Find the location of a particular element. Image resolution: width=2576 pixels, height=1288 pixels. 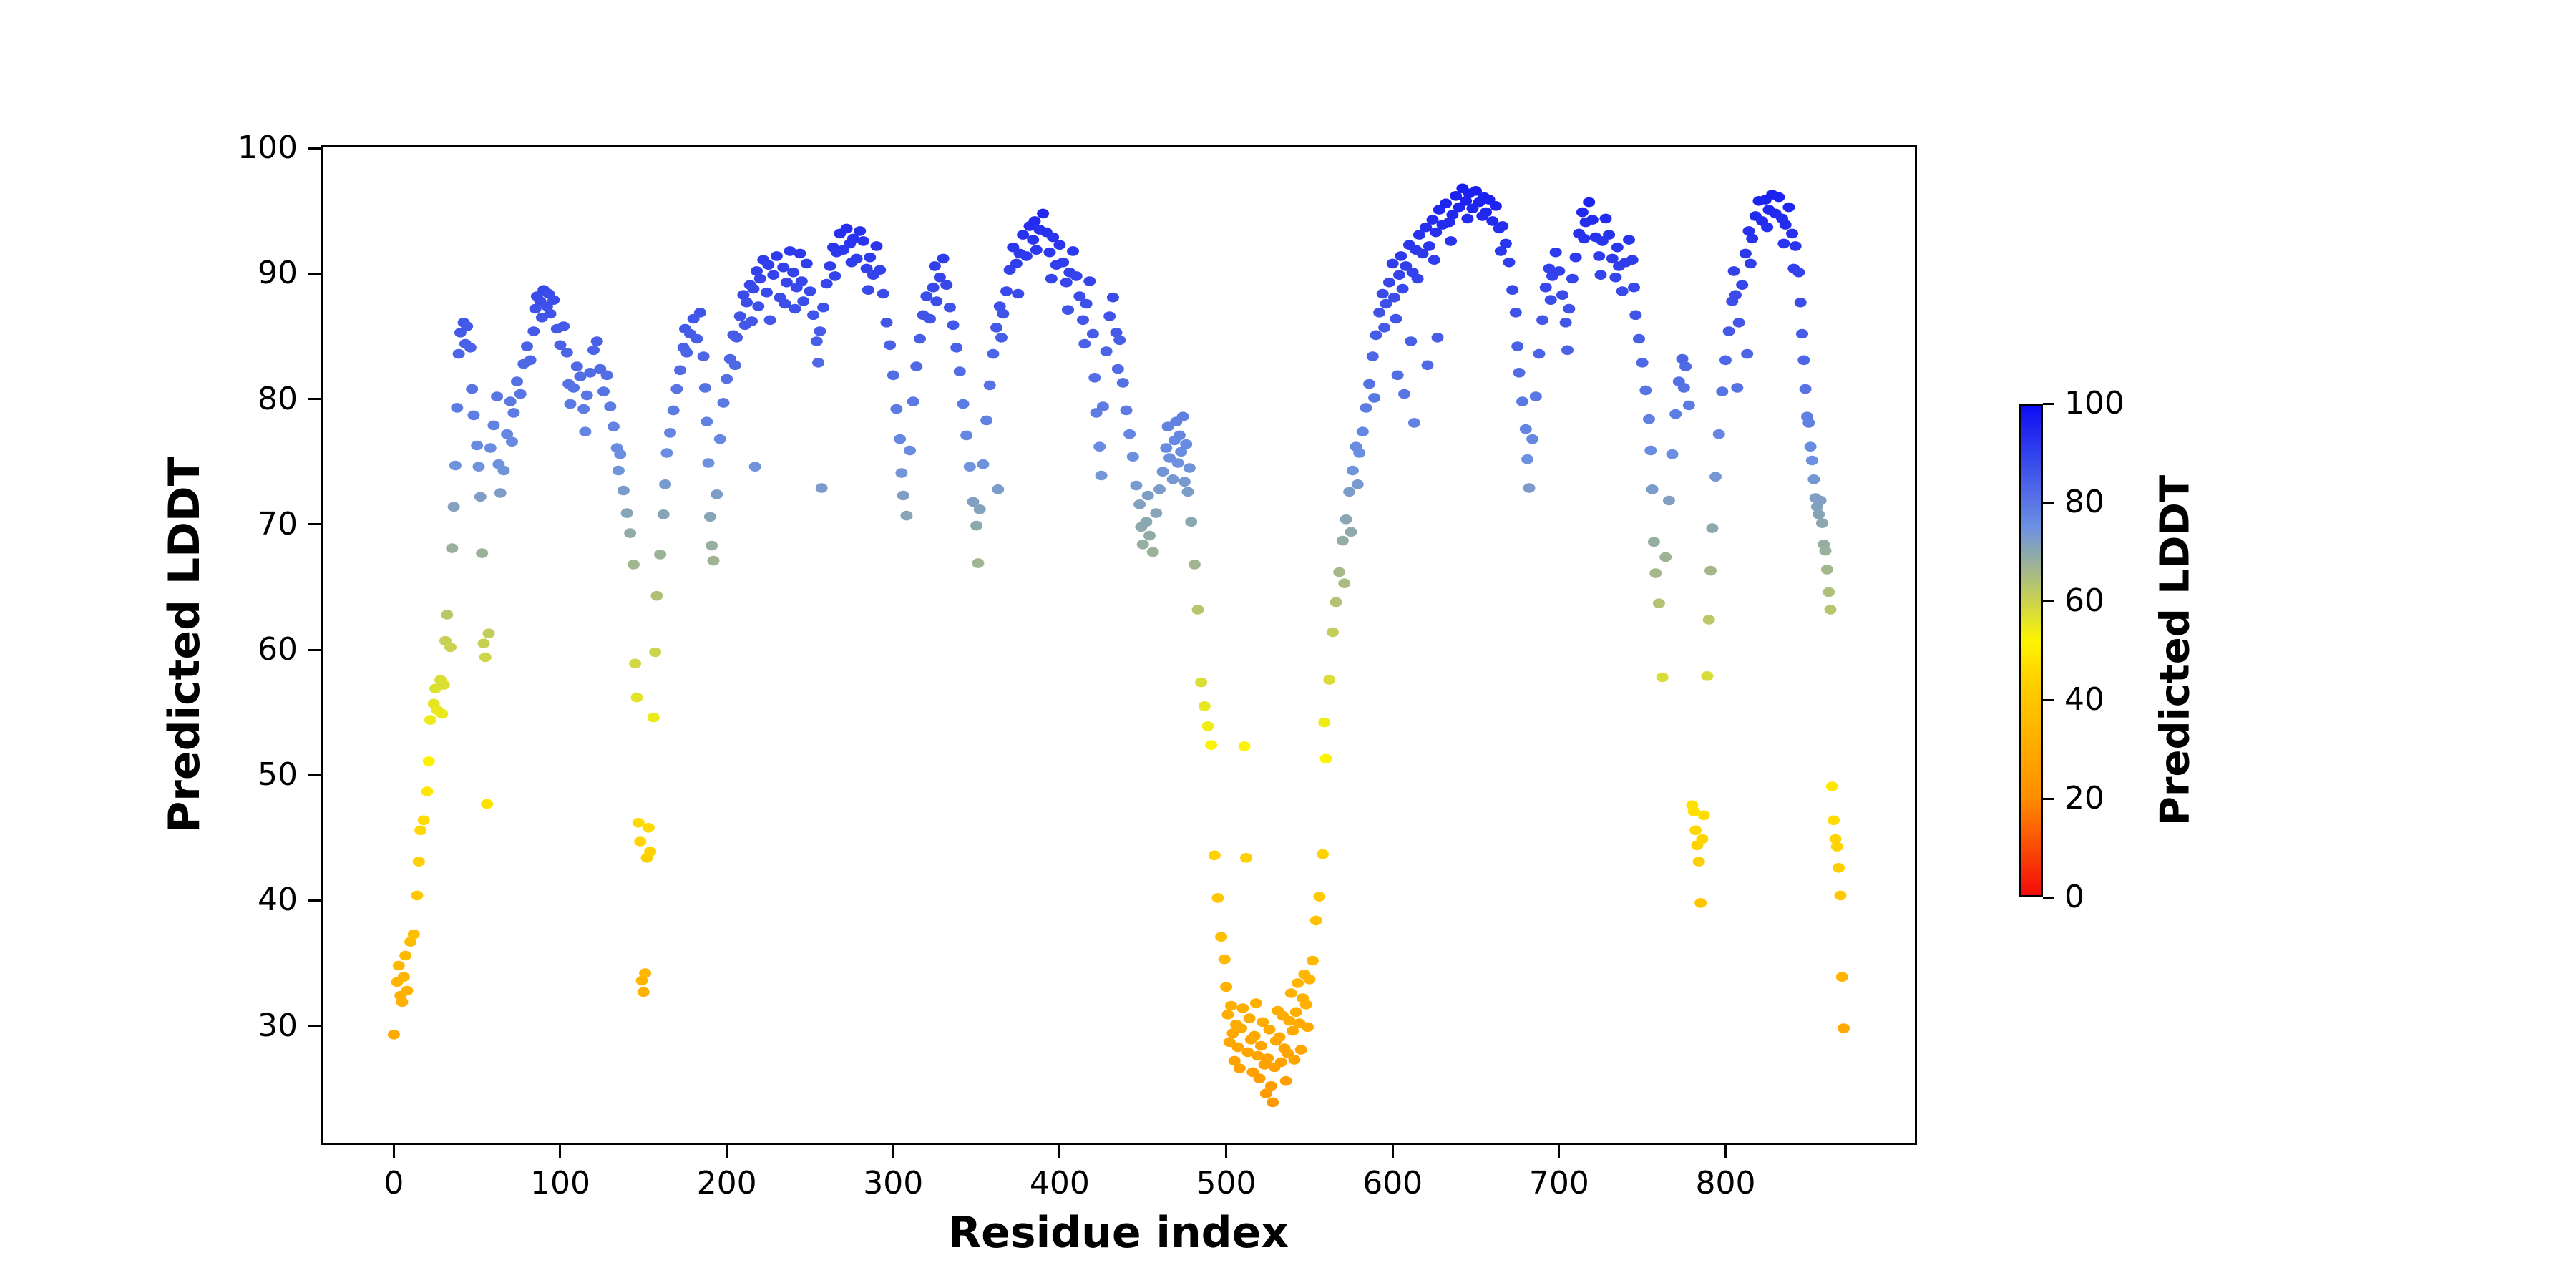

y-tick-label: 30 is located at coordinates (278, 1025).